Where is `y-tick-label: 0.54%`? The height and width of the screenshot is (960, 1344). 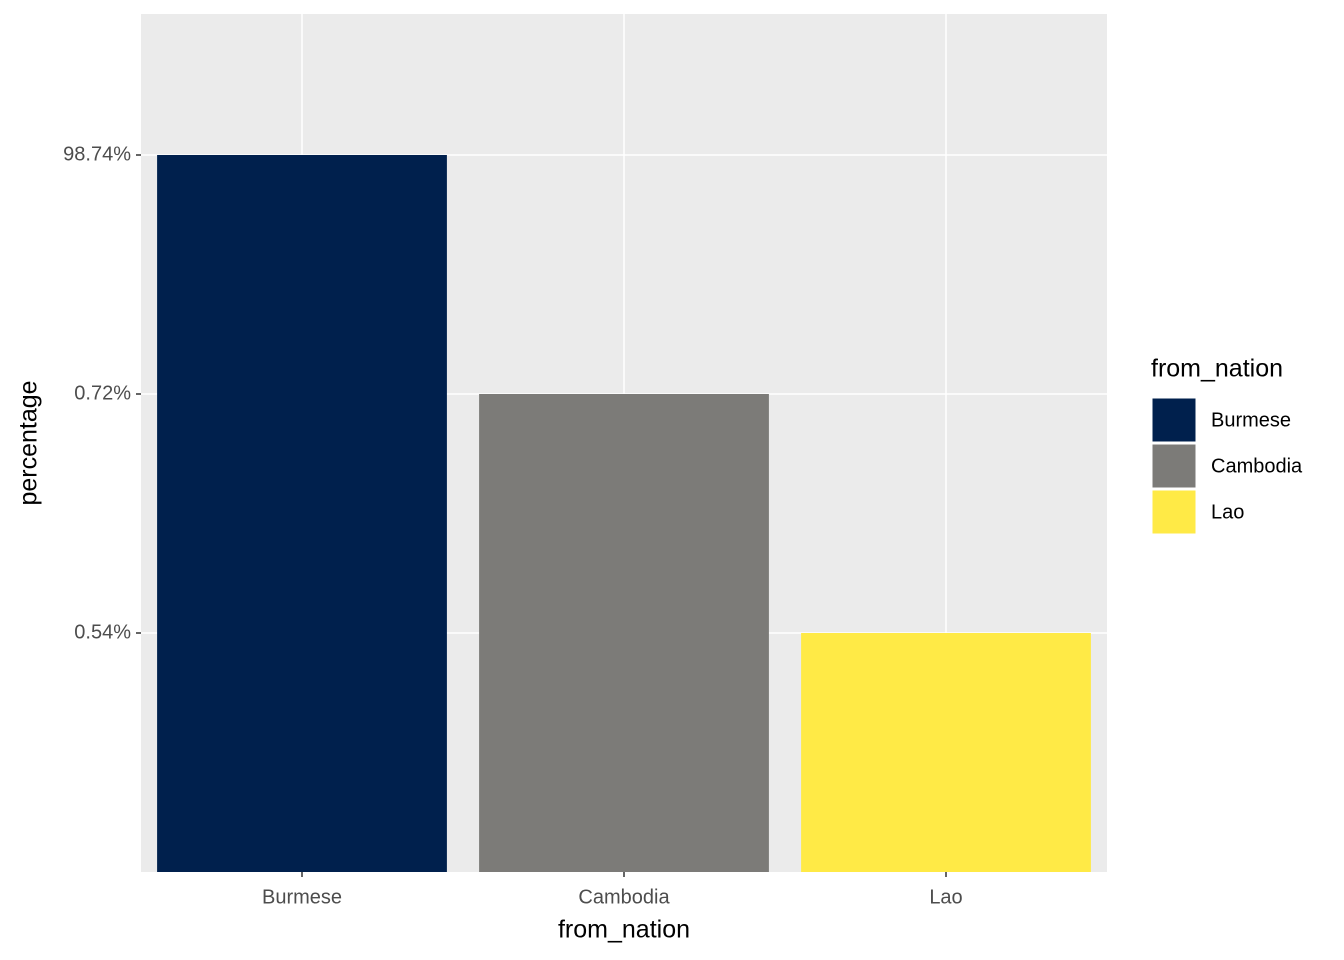 y-tick-label: 0.54% is located at coordinates (102, 632).